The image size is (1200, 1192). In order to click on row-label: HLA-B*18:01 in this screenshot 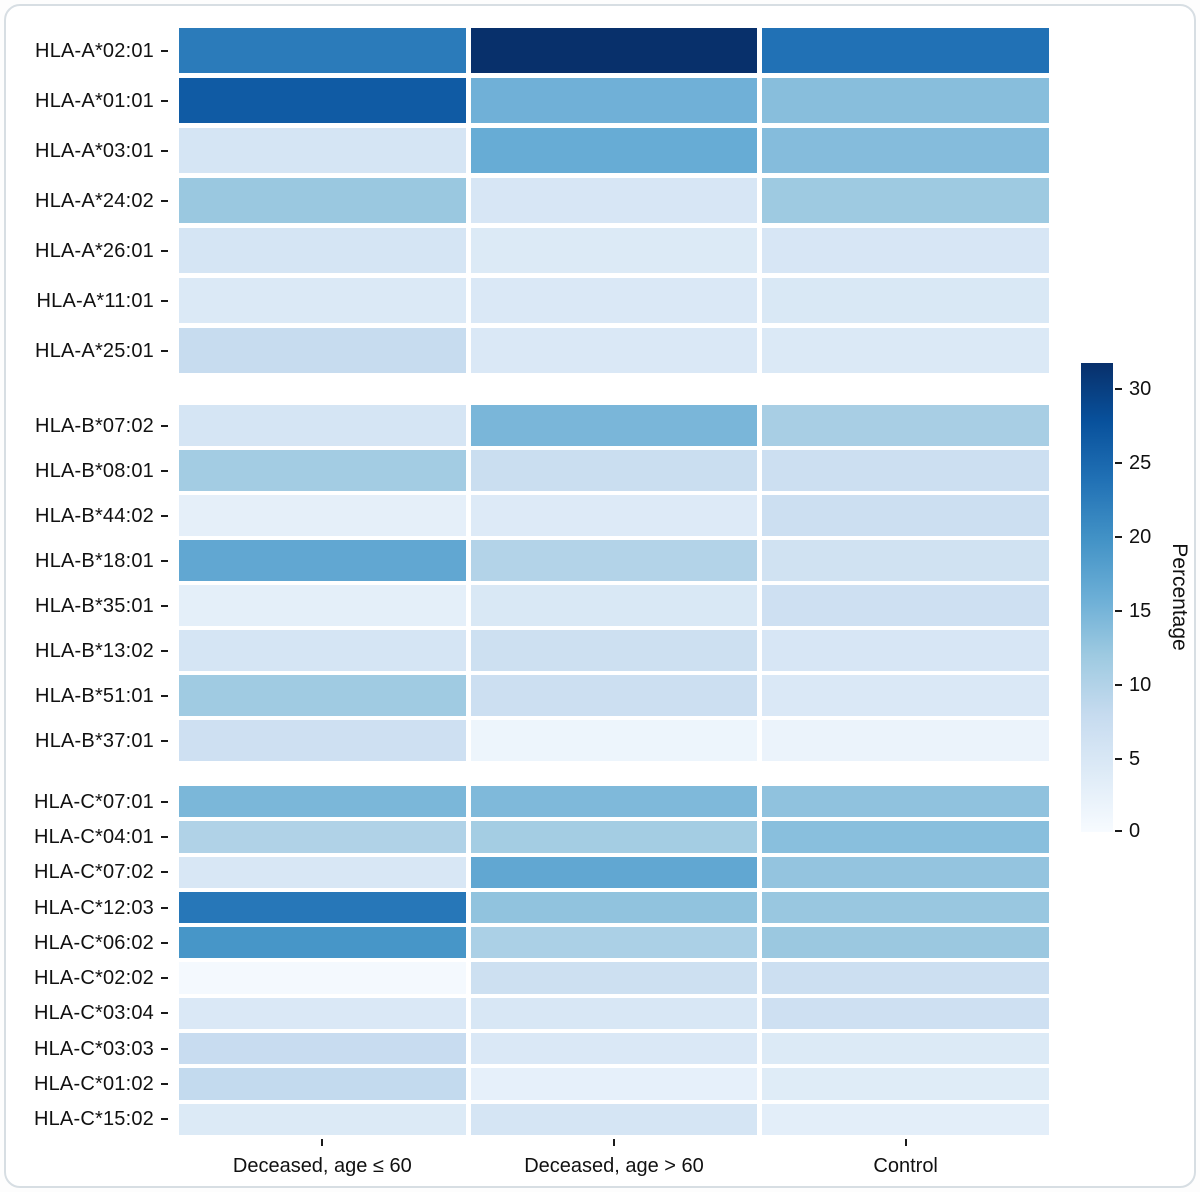, I will do `click(94, 560)`.